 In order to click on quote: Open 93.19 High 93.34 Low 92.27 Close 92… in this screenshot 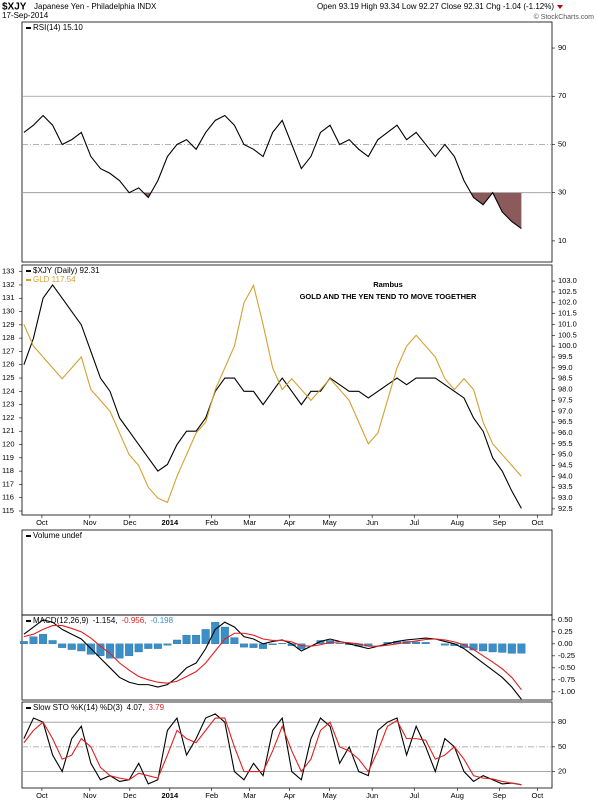, I will do `click(435, 6)`.